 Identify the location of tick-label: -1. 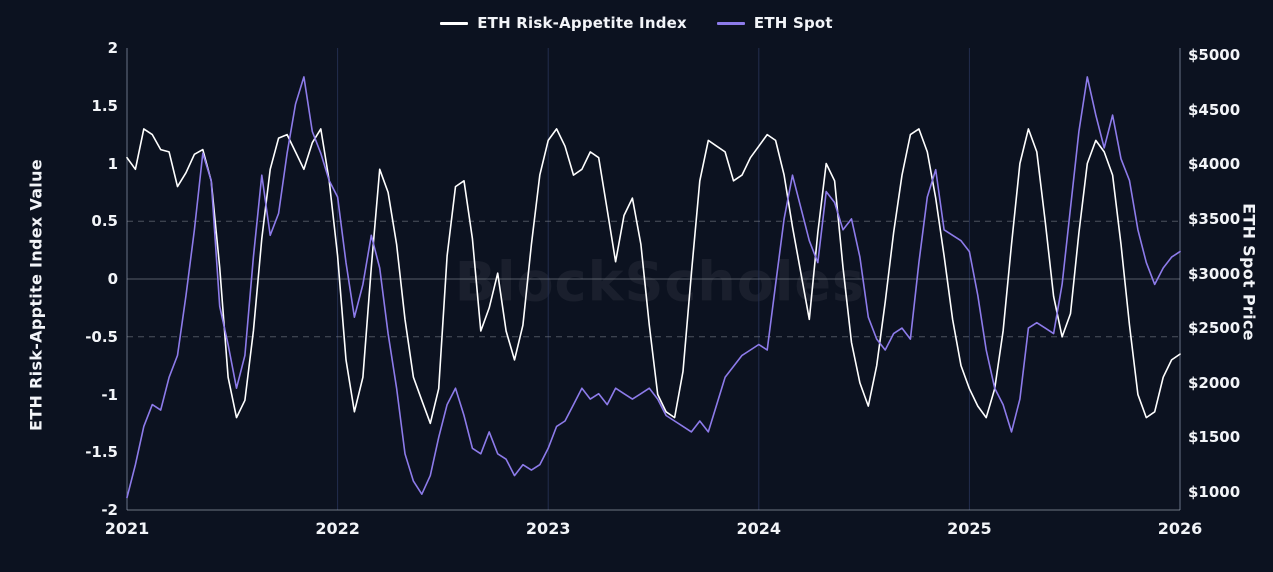
(109, 394).